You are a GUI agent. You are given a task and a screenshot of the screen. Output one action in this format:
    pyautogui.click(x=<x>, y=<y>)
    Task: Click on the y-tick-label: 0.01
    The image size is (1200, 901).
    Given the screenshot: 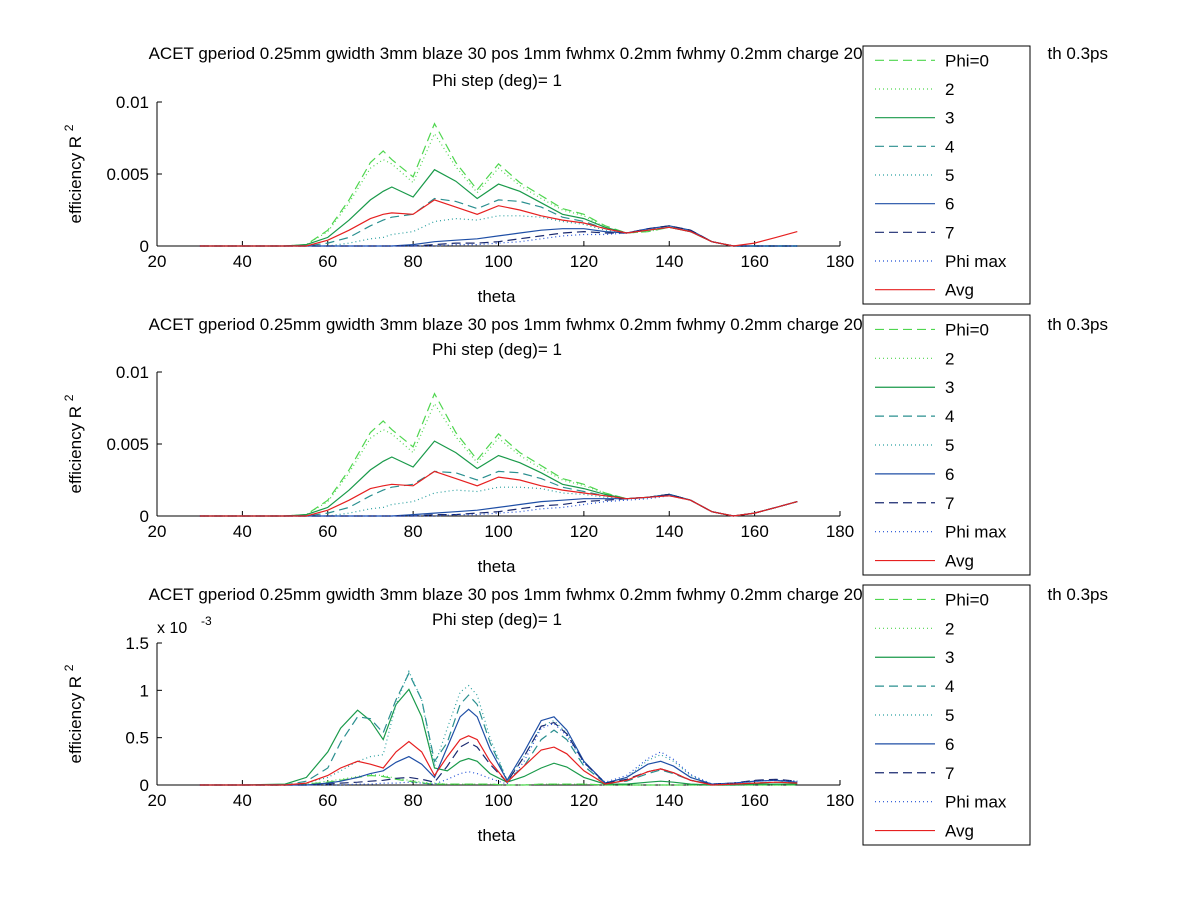 What is the action you would take?
    pyautogui.click(x=132, y=372)
    